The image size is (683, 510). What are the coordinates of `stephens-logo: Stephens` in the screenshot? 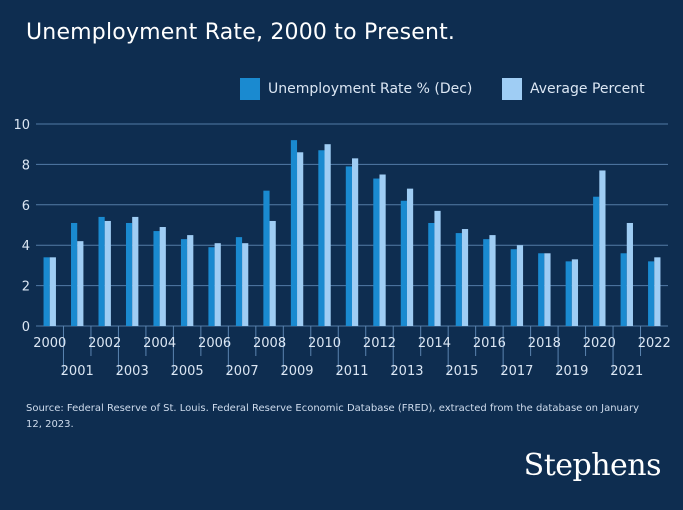 It's located at (592, 465).